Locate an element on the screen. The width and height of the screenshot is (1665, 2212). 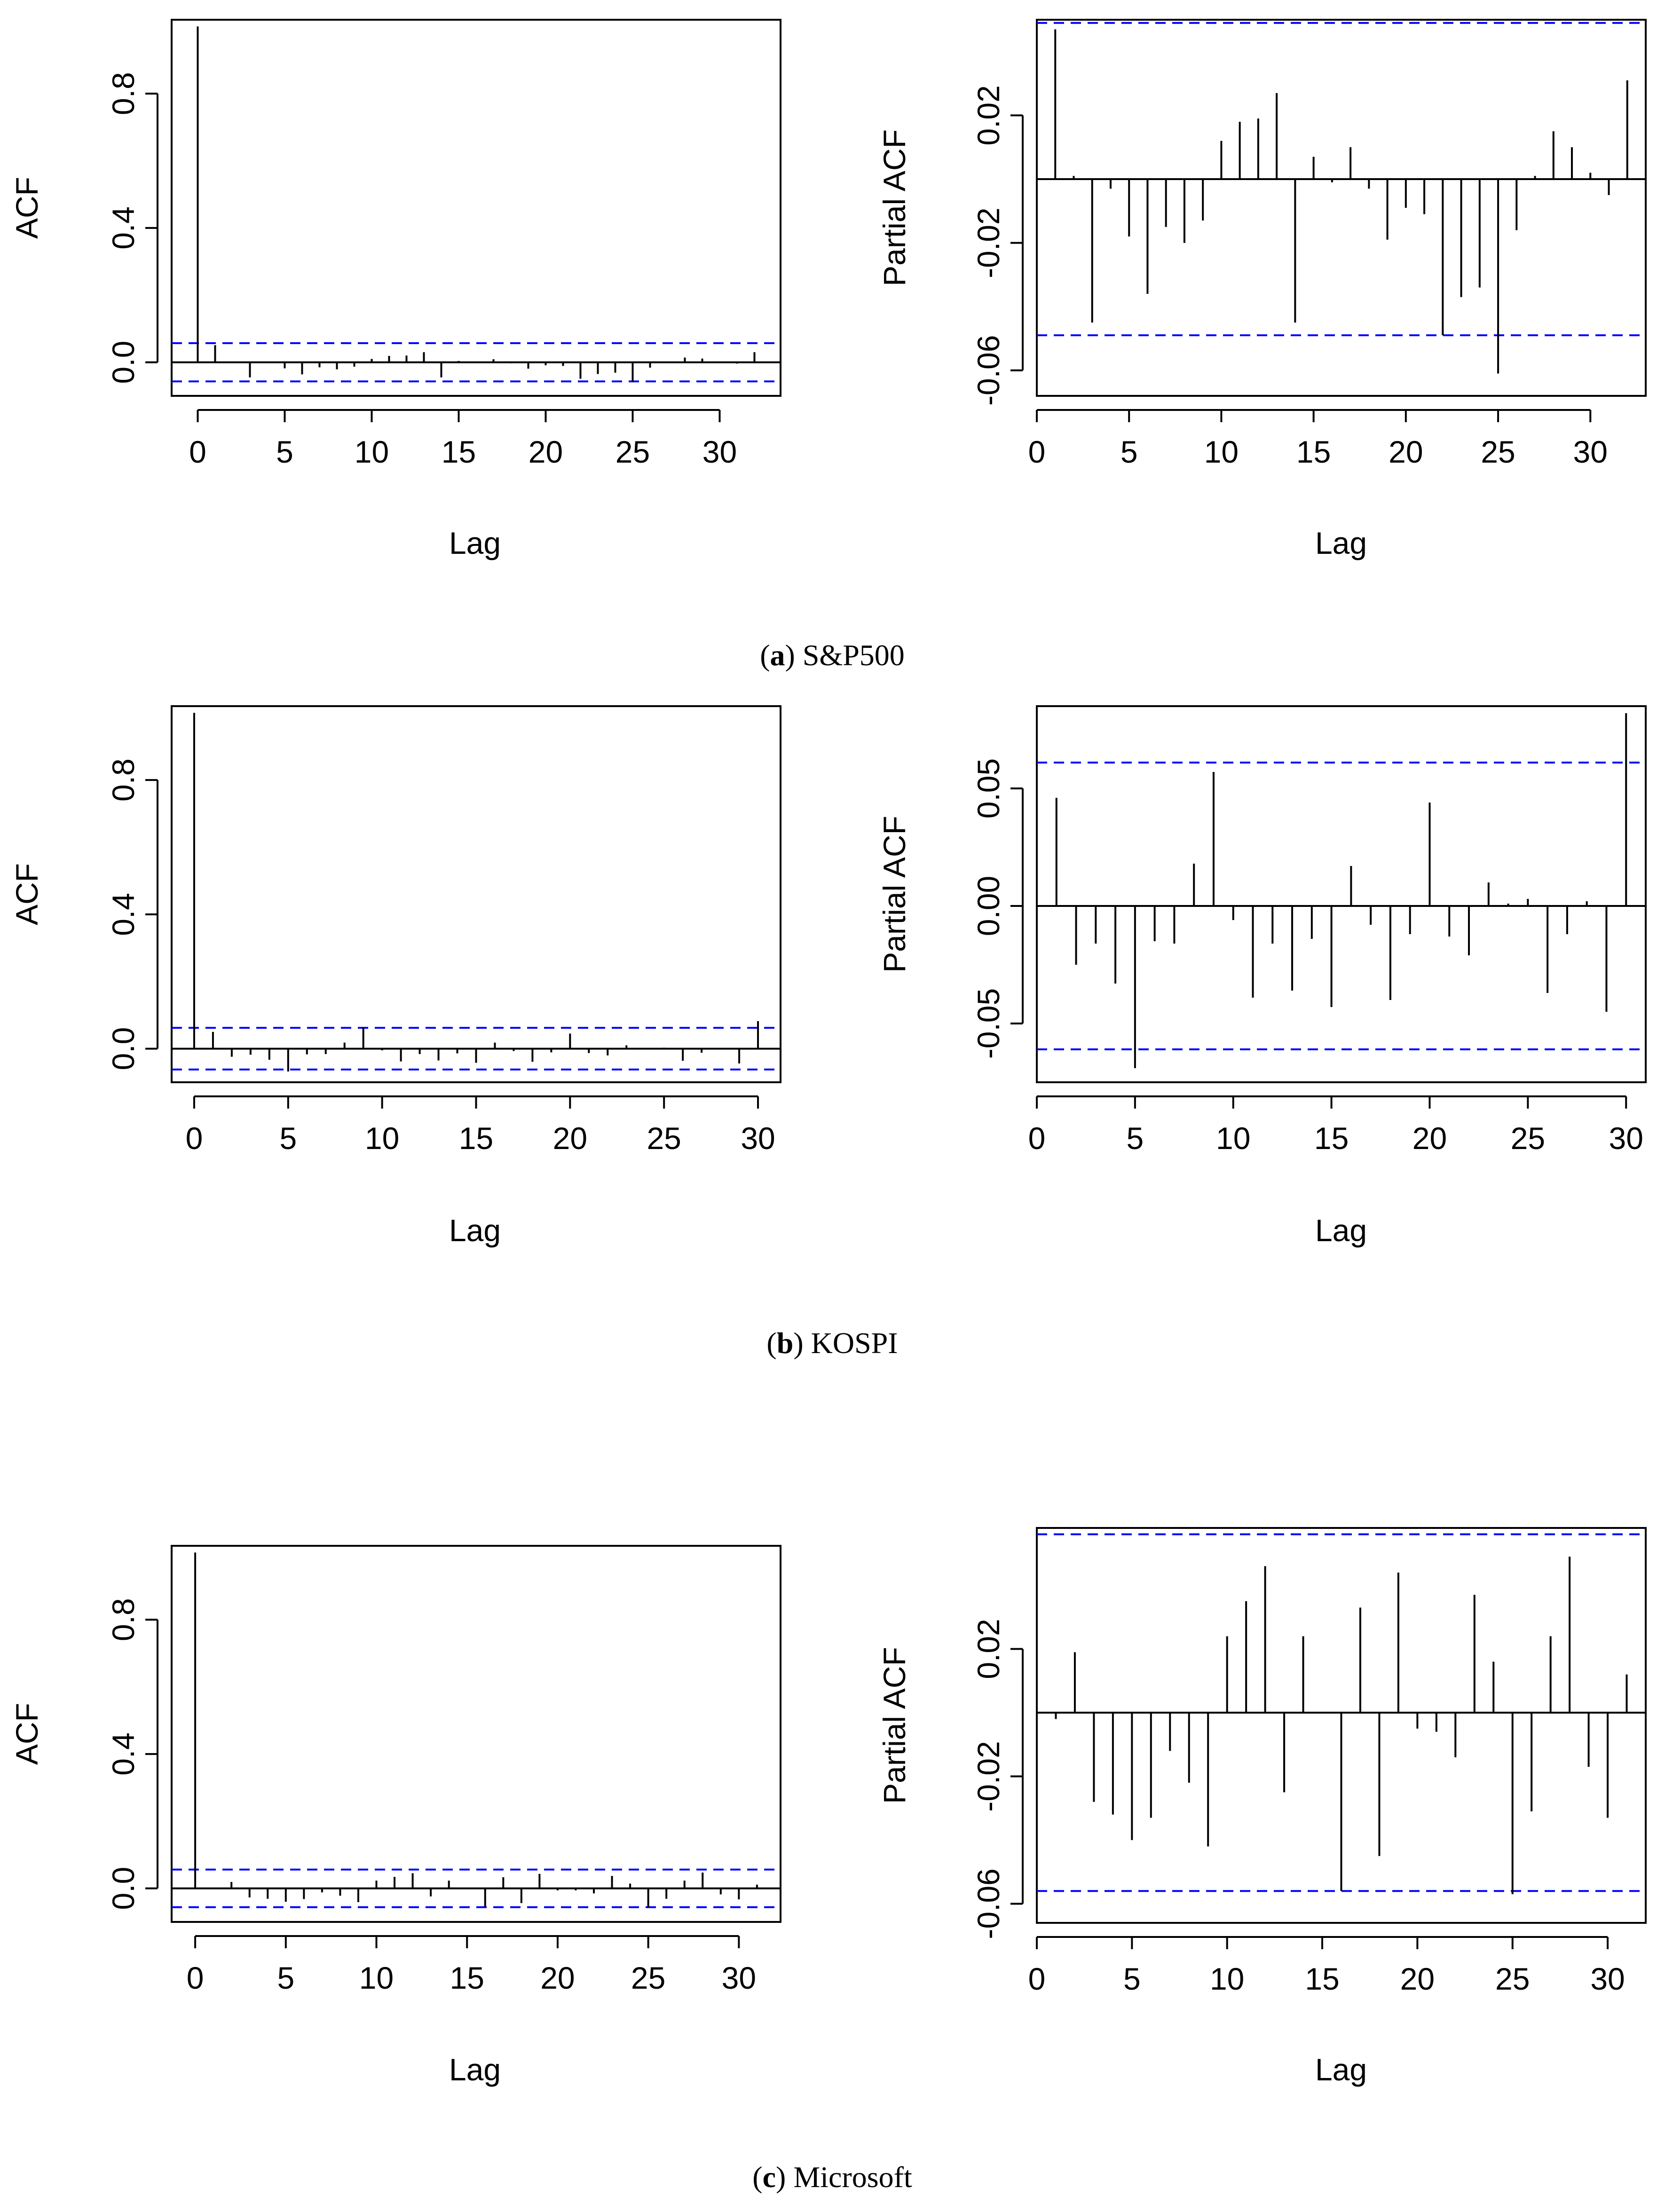
panel-caption: (b) KOSPI is located at coordinates (832, 1343).